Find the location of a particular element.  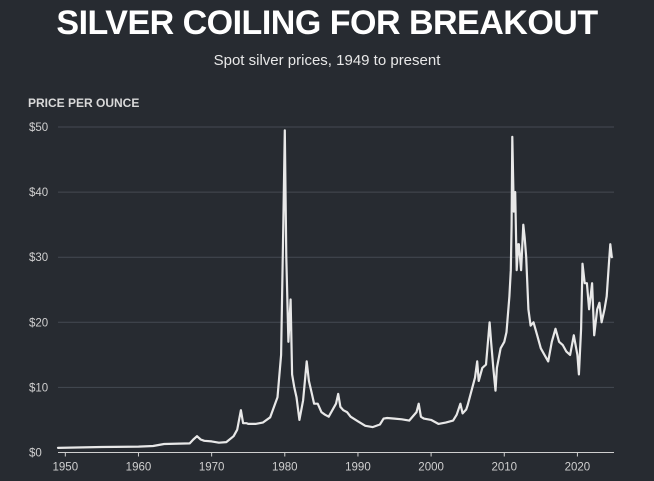

y-tick-label: $50 is located at coordinates (38, 128).